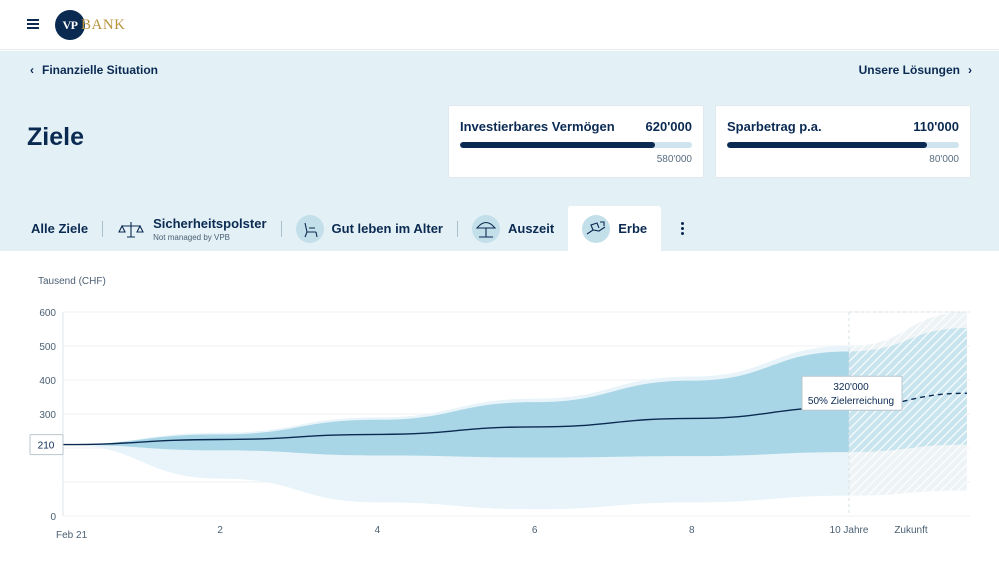  I want to click on x-tick-label: Zukunft, so click(911, 530).